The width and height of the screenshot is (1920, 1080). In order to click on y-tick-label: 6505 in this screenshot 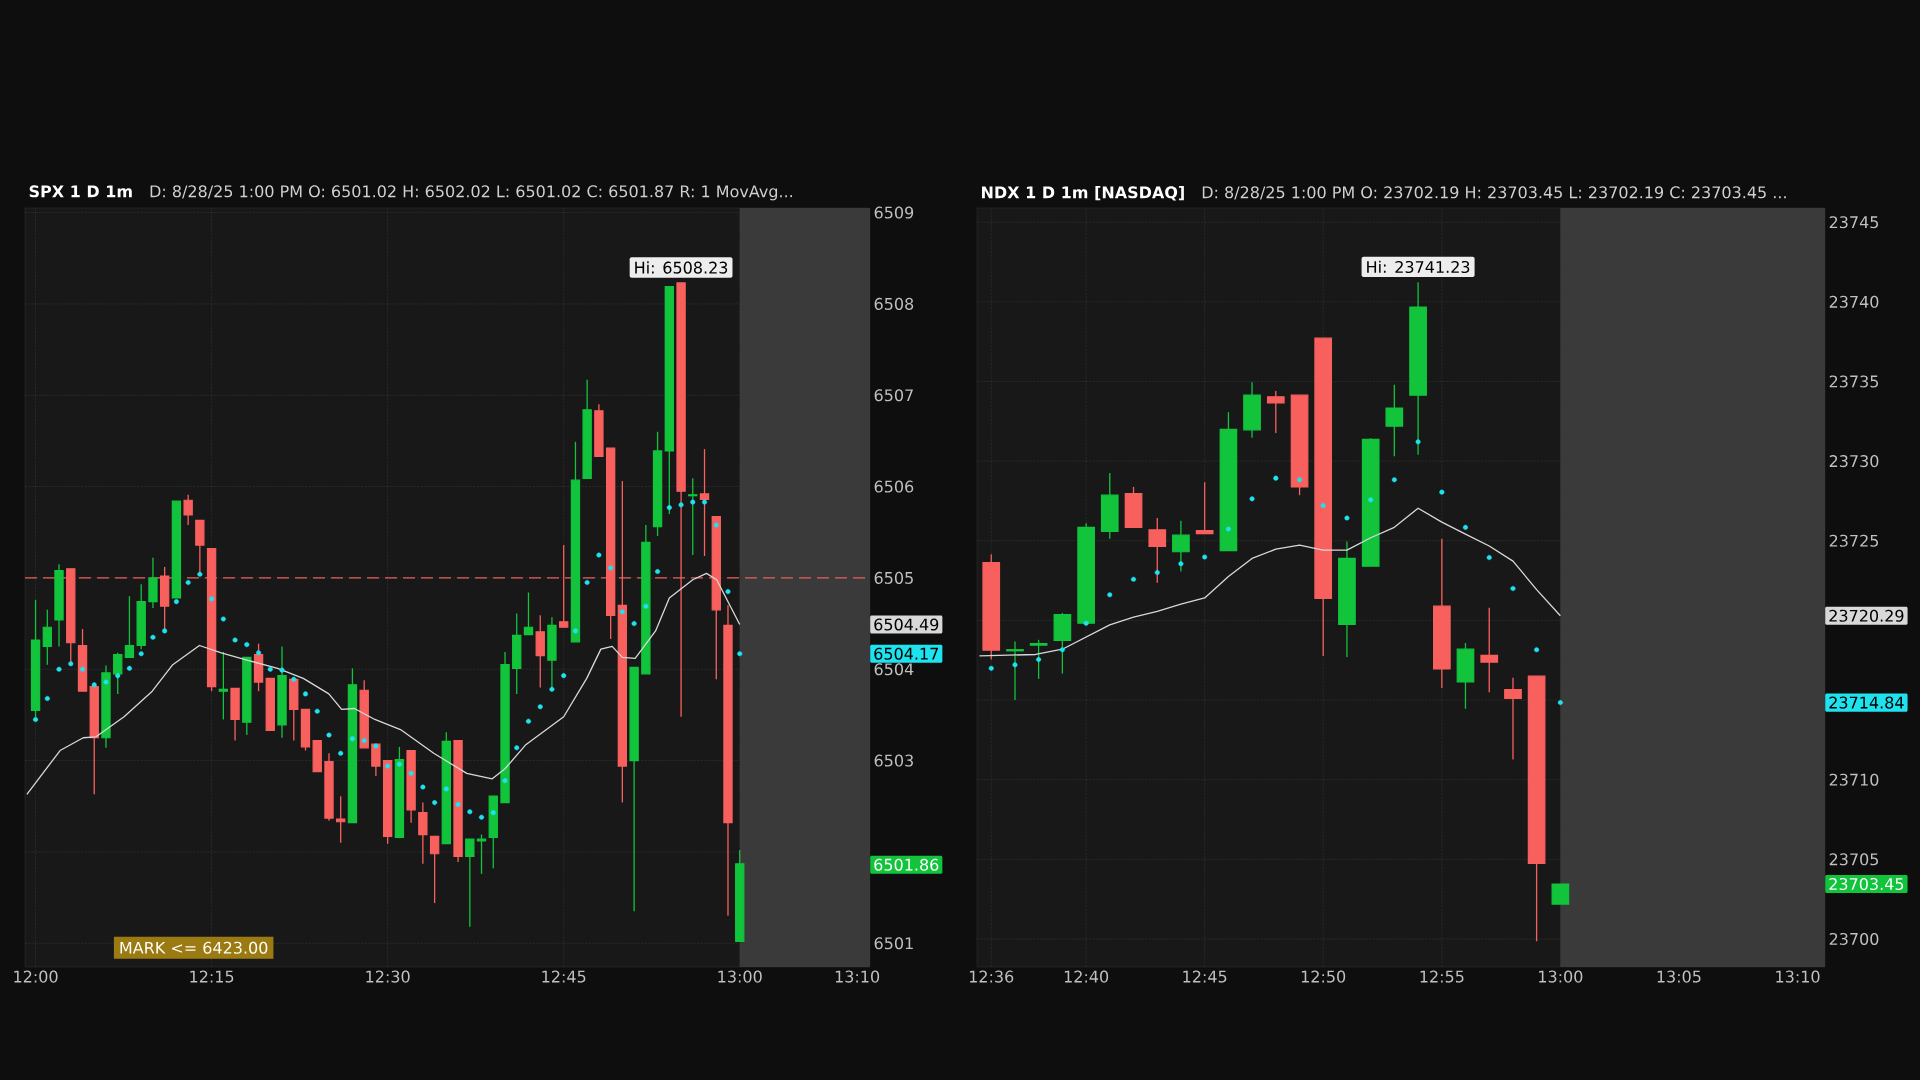, I will do `click(893, 577)`.